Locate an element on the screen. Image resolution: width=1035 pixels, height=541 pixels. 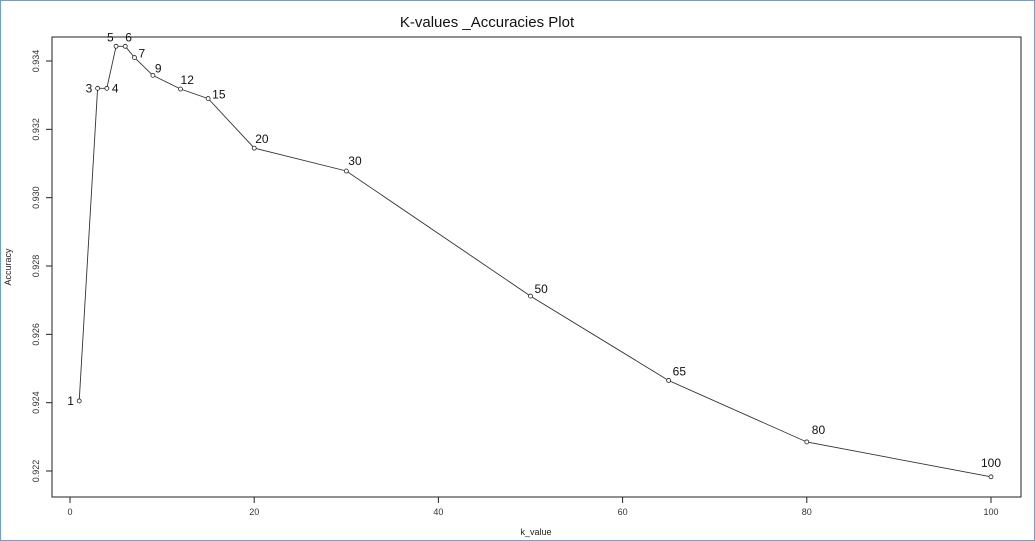
point-label: 30 is located at coordinates (355, 161).